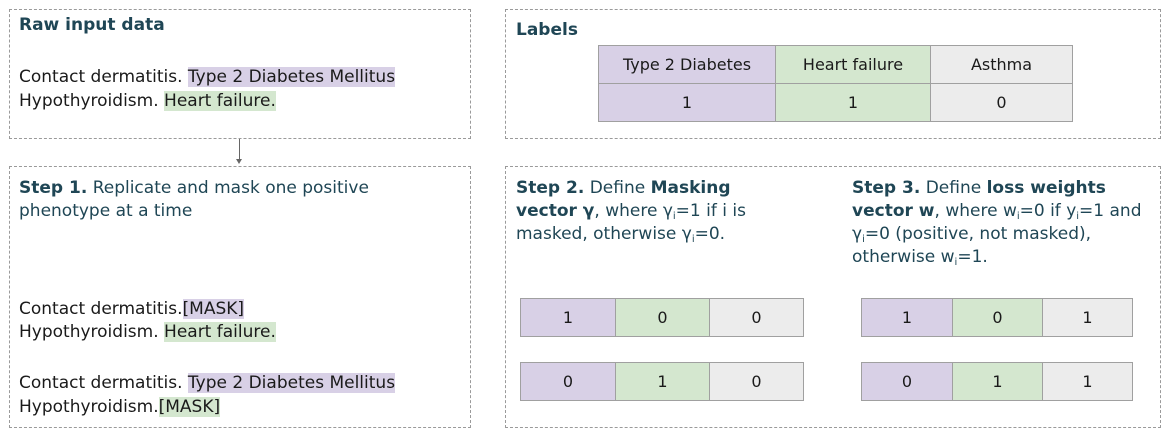 Image resolution: width=1171 pixels, height=438 pixels. I want to click on step1-desc-1: Replicate and mask one positive, so click(230, 188).